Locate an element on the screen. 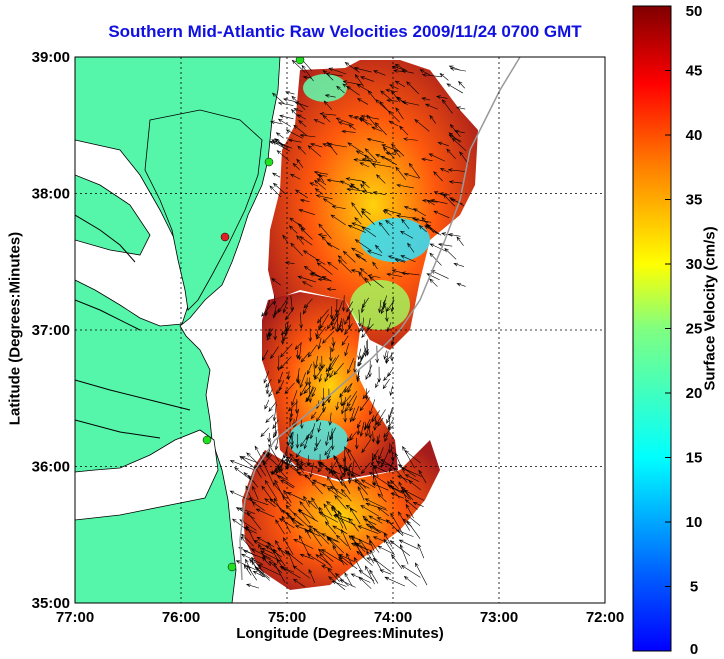 The height and width of the screenshot is (659, 724). colorbar-tick-label: 5 is located at coordinates (694, 587).